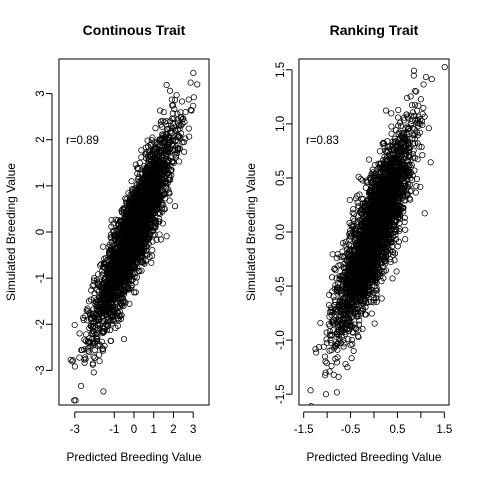  I want to click on y-tick-label: 1, so click(41, 186).